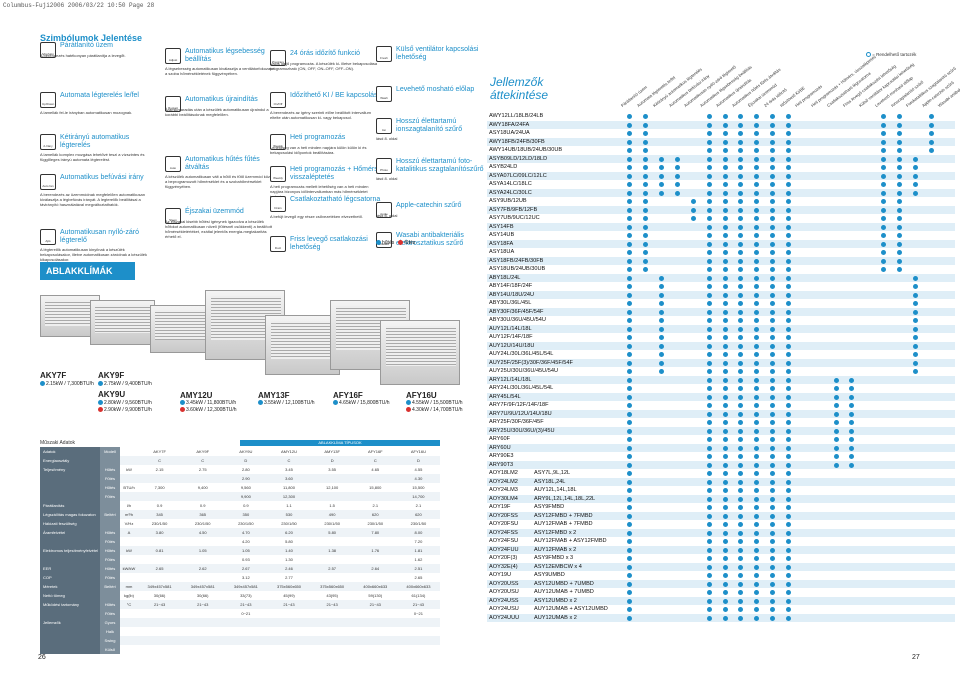  What do you see at coordinates (418, 469) in the screenshot?
I see `tech-row-value: 4.55` at bounding box center [418, 469].